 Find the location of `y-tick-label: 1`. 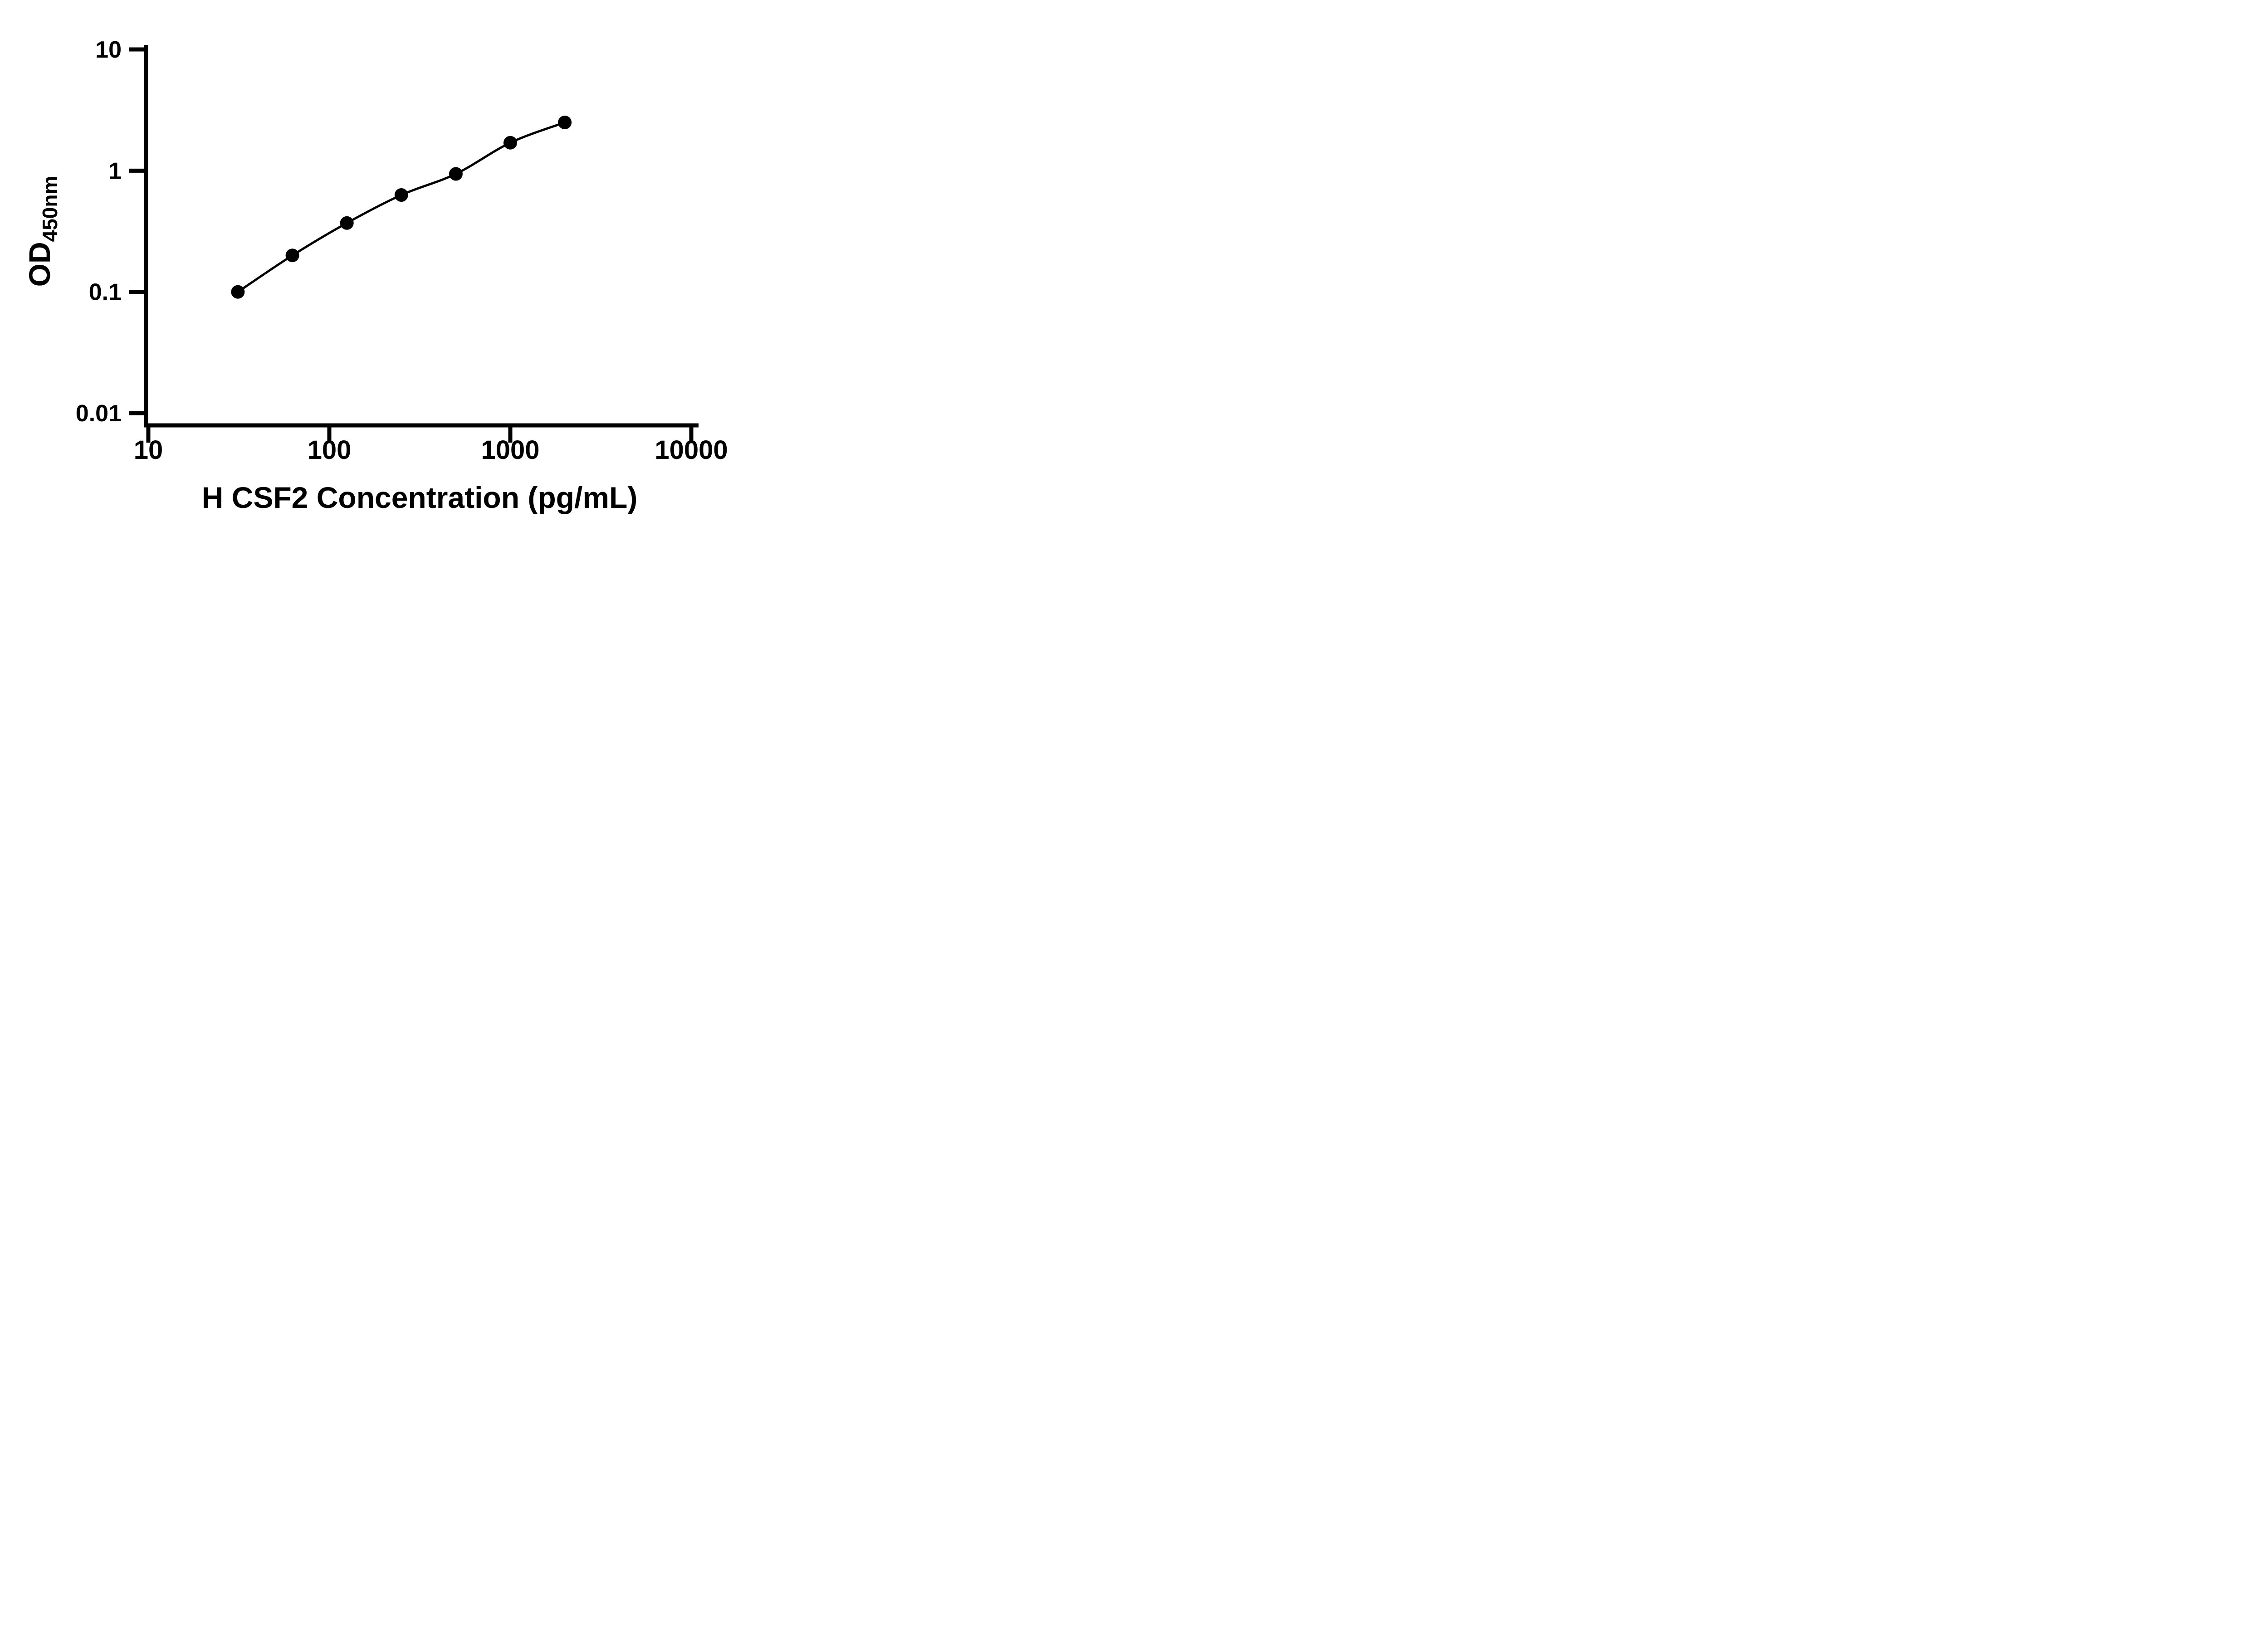

y-tick-label: 1 is located at coordinates (115, 171).